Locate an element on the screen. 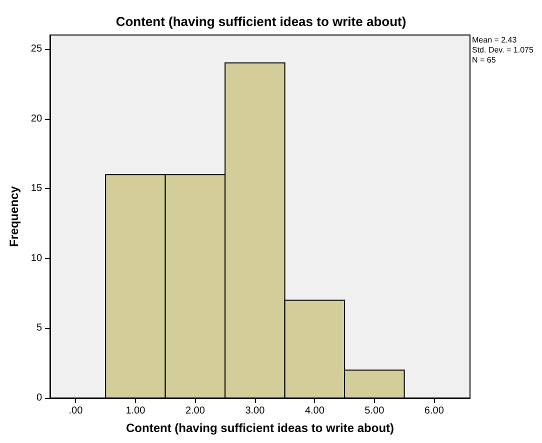 The image size is (542, 443). x-tick-label: 5.00 is located at coordinates (374, 411).